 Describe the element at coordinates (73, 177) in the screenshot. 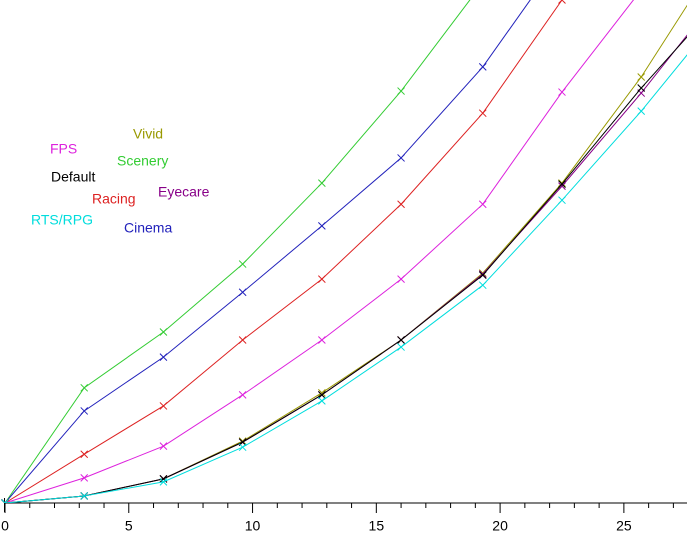

I see `legend-label: Default` at that location.